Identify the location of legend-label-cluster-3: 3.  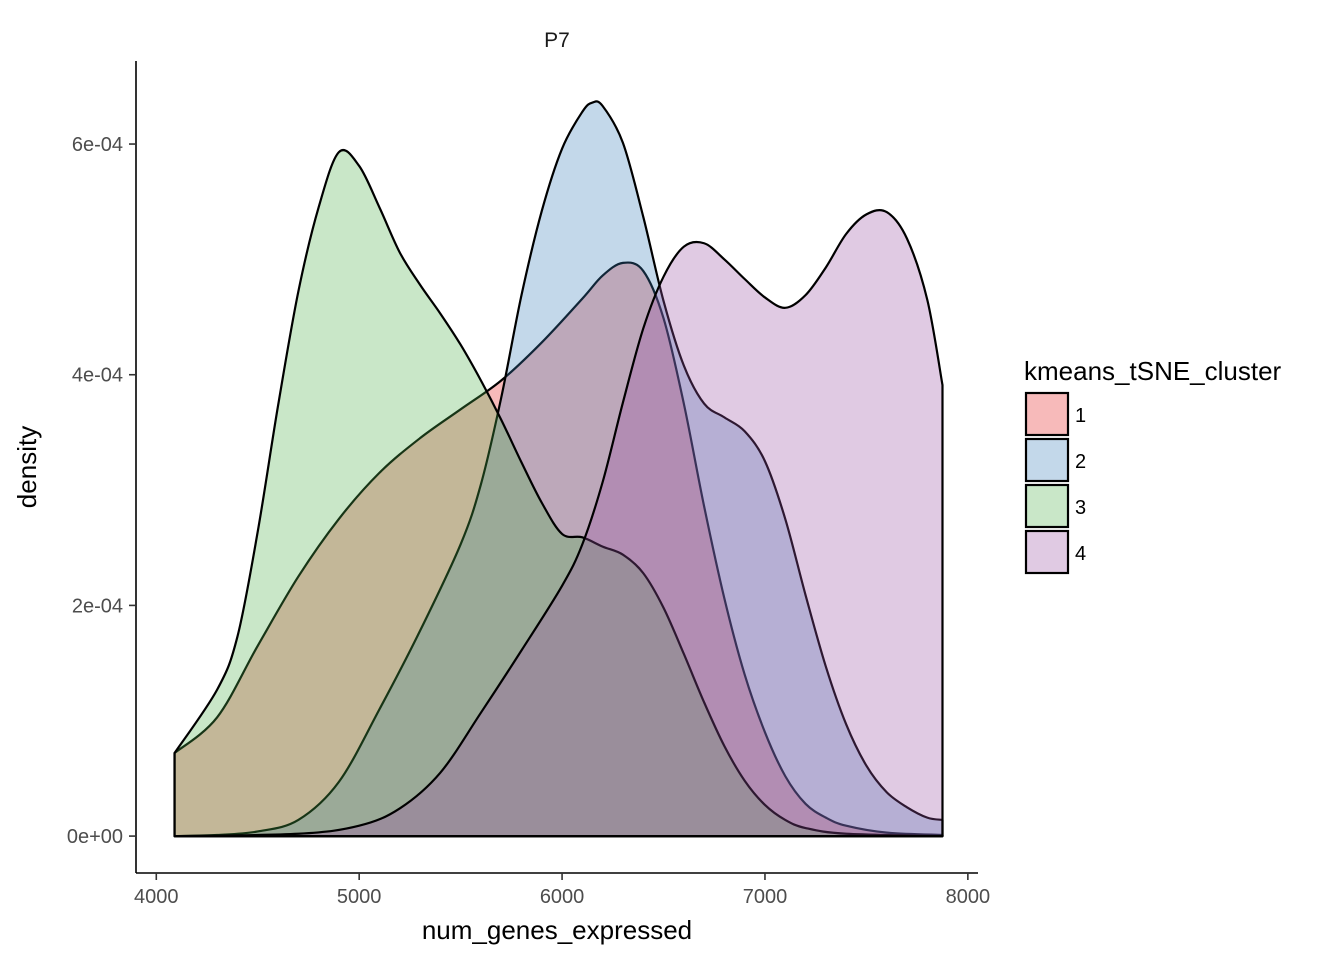
(1080, 508).